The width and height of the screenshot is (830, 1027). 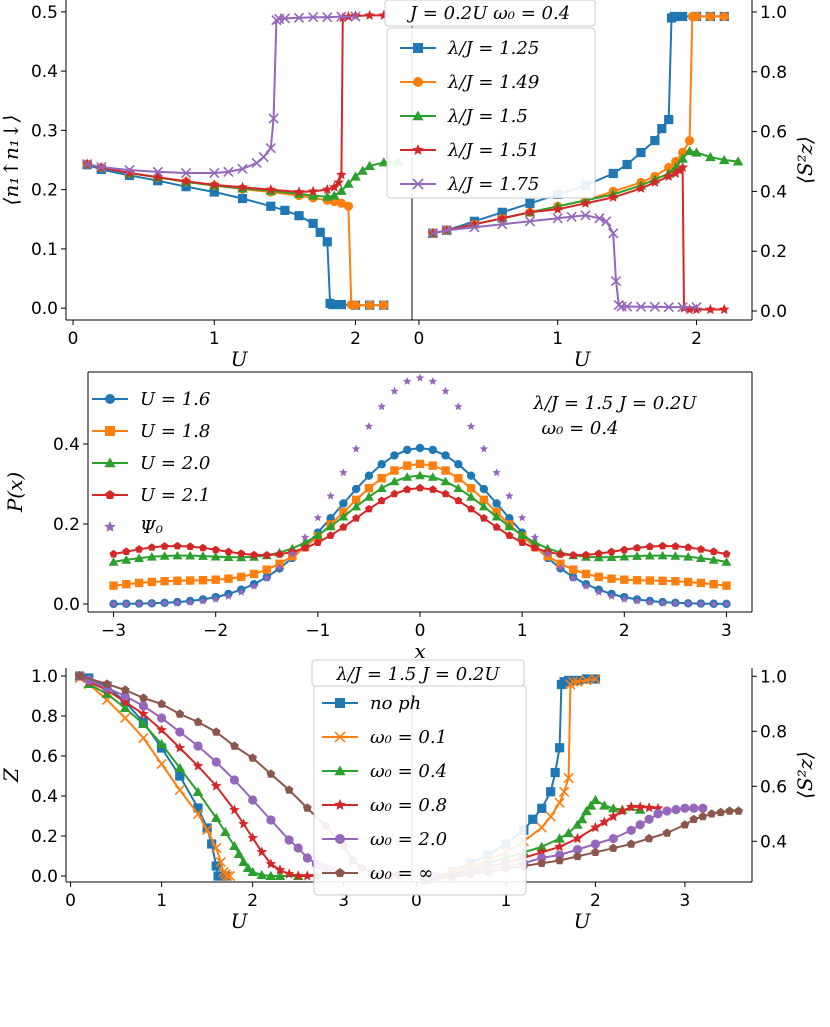 I want to click on x-tick-label: 1, so click(x=506, y=901).